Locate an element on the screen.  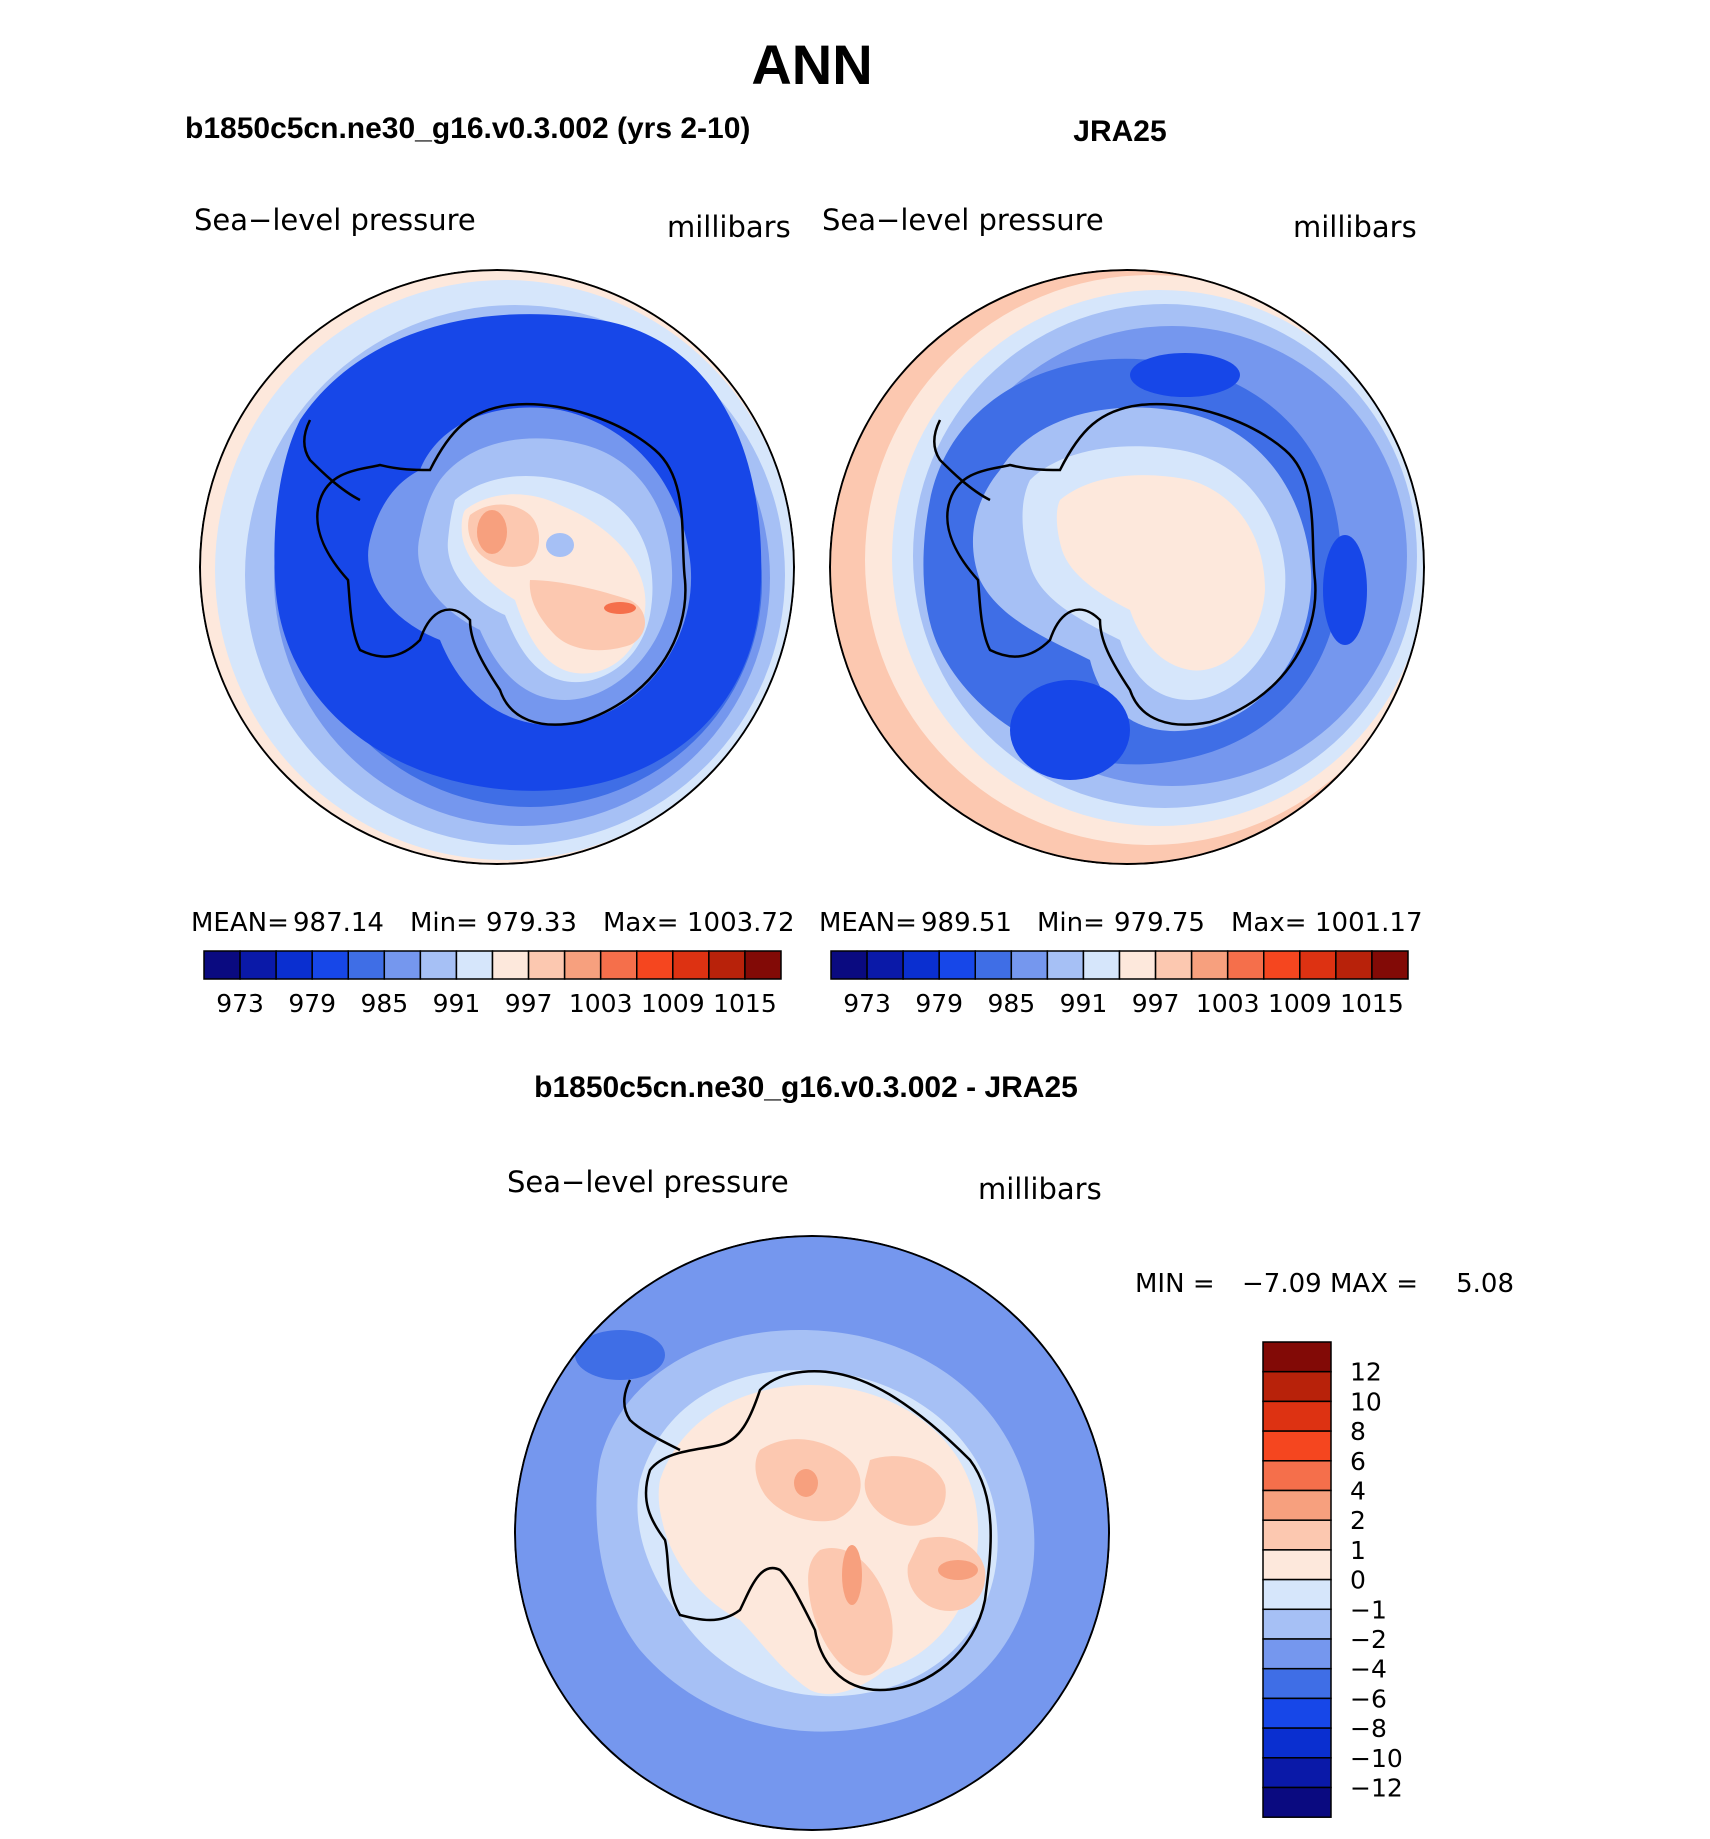
obs-min-label: Min= is located at coordinates (1071, 923).